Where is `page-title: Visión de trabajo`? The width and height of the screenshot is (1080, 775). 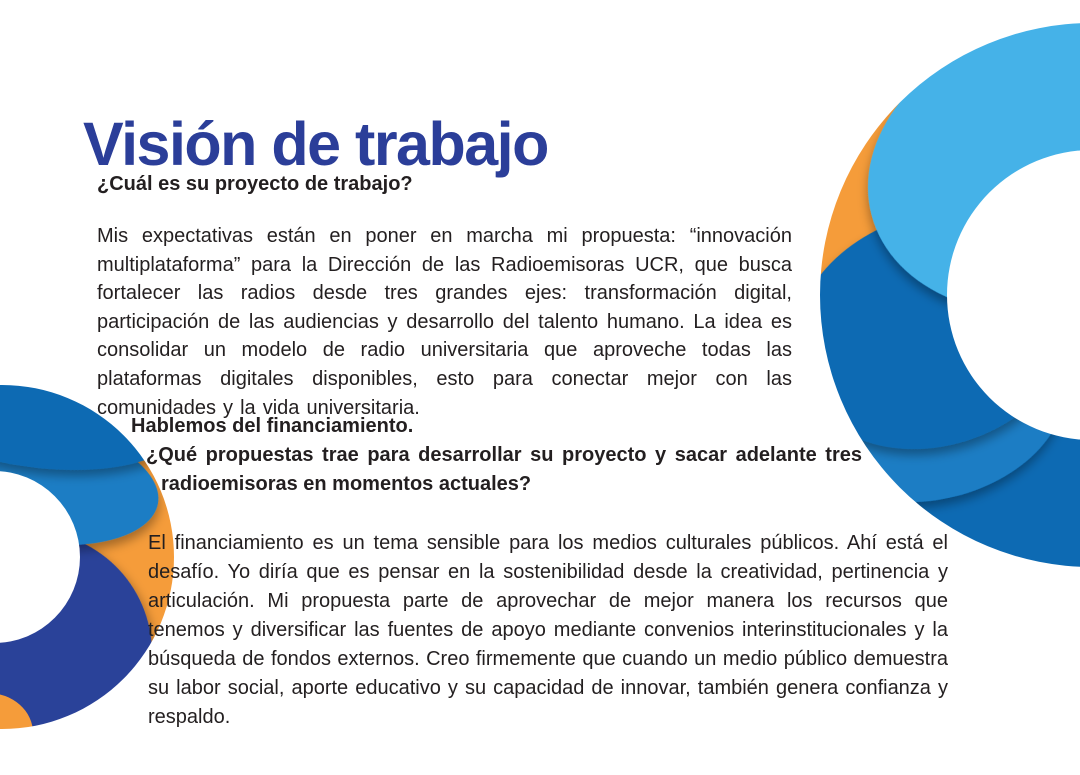 page-title: Visión de trabajo is located at coordinates (316, 143).